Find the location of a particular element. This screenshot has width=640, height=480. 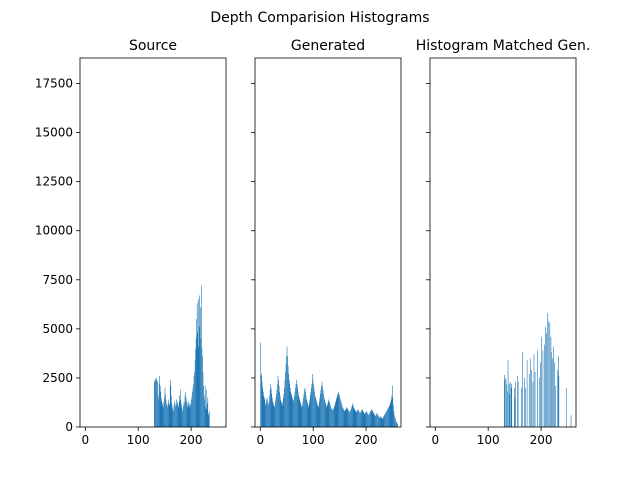

histogram-bars is located at coordinates (329, 384).